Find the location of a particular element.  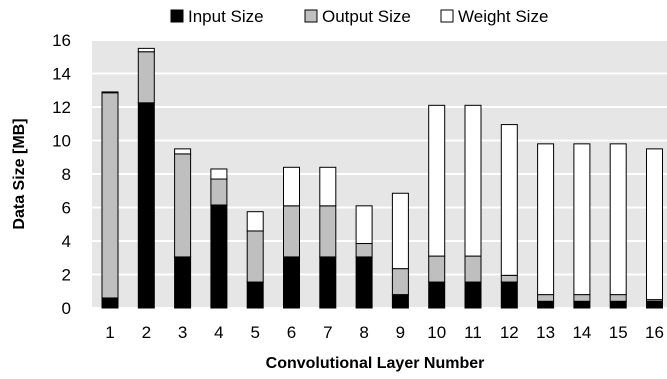

x-tick-label: 9 is located at coordinates (400, 332).